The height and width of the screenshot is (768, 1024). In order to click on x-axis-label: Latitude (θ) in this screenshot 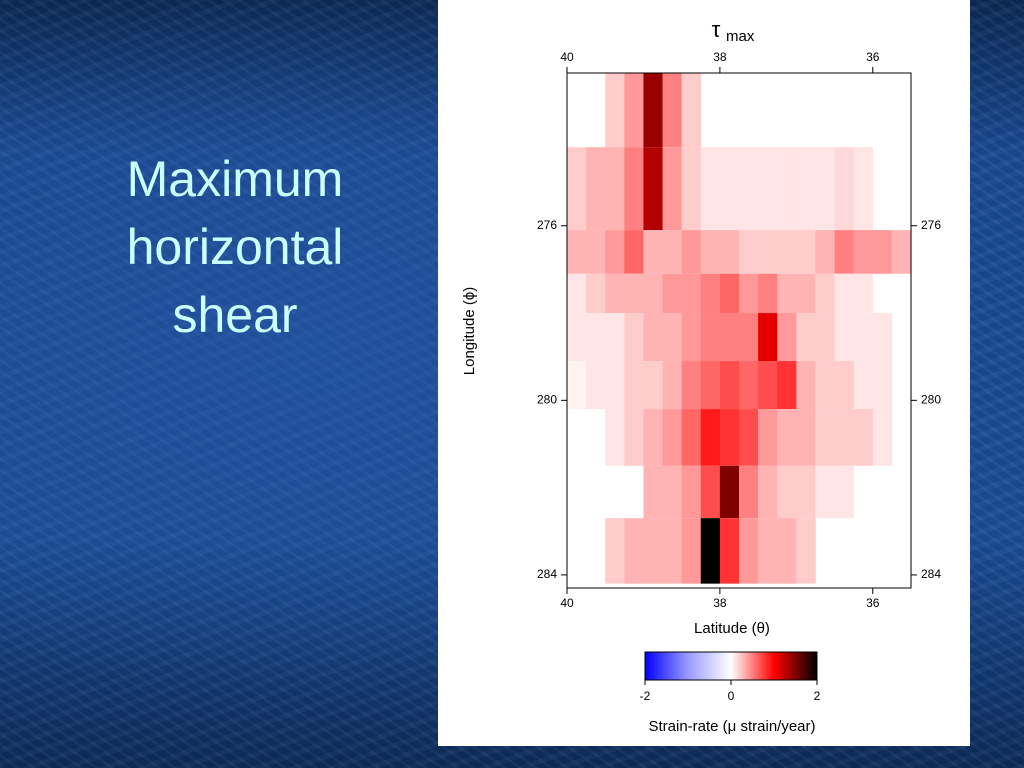, I will do `click(732, 628)`.